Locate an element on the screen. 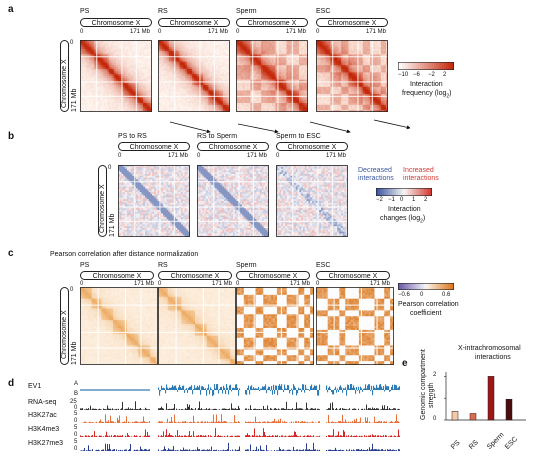 The height and width of the screenshot is (458, 537). panel-b-tick-end-0: 171 Mb is located at coordinates (178, 156).